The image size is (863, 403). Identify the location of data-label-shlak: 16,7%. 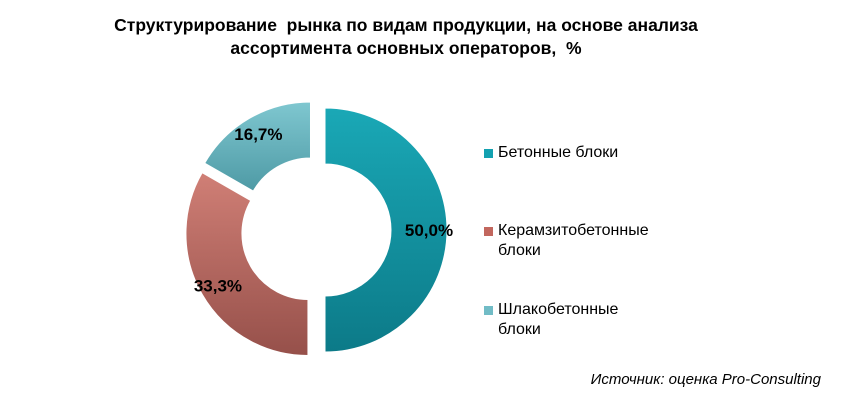
(258, 134).